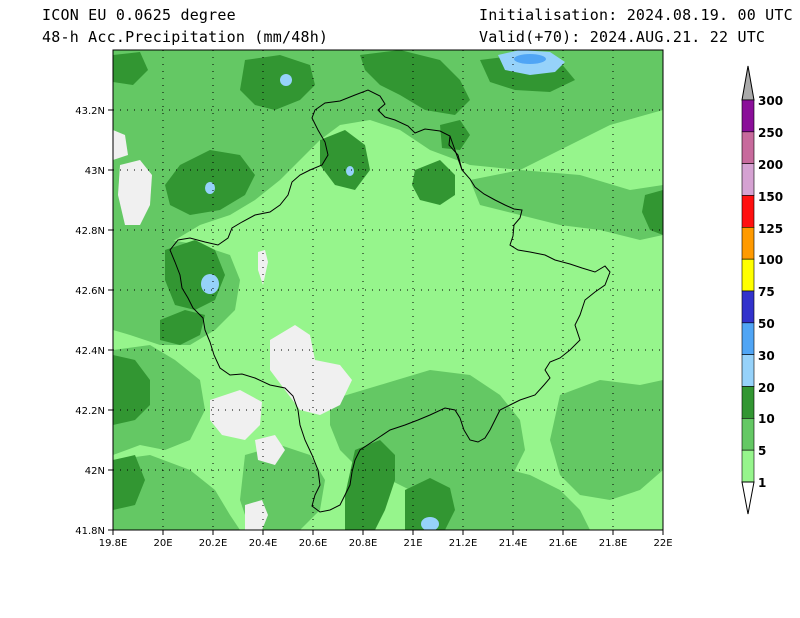 The height and width of the screenshot is (618, 800). Describe the element at coordinates (313, 543) in the screenshot. I see `lon-label: 20.6E` at that location.